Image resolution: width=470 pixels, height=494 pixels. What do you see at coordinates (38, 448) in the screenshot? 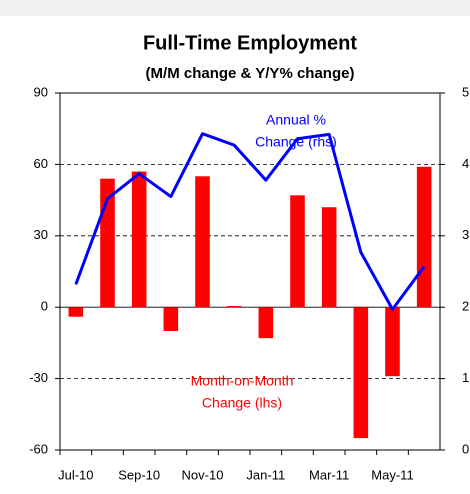
I see `y-tick-label: -60` at bounding box center [38, 448].